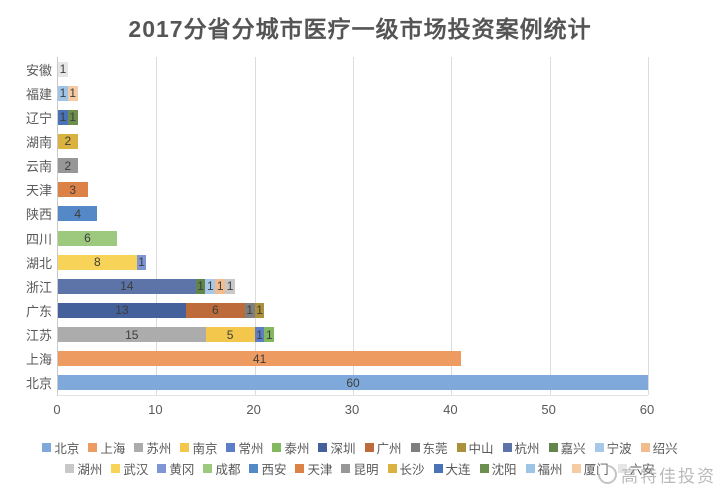 The image size is (720, 497). I want to click on legend-item-苏州: 苏州, so click(152, 447).